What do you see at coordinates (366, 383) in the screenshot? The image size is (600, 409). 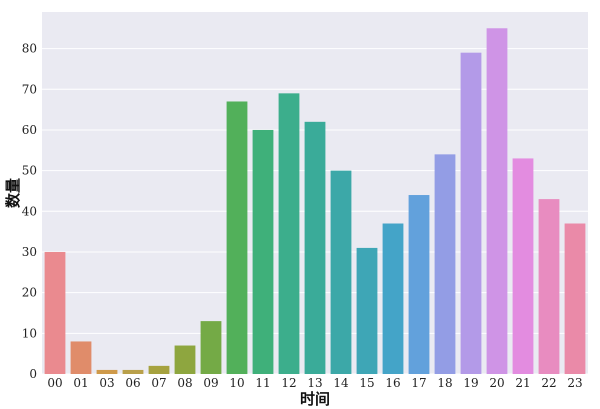 I see `x-tick-label: 15` at bounding box center [366, 383].